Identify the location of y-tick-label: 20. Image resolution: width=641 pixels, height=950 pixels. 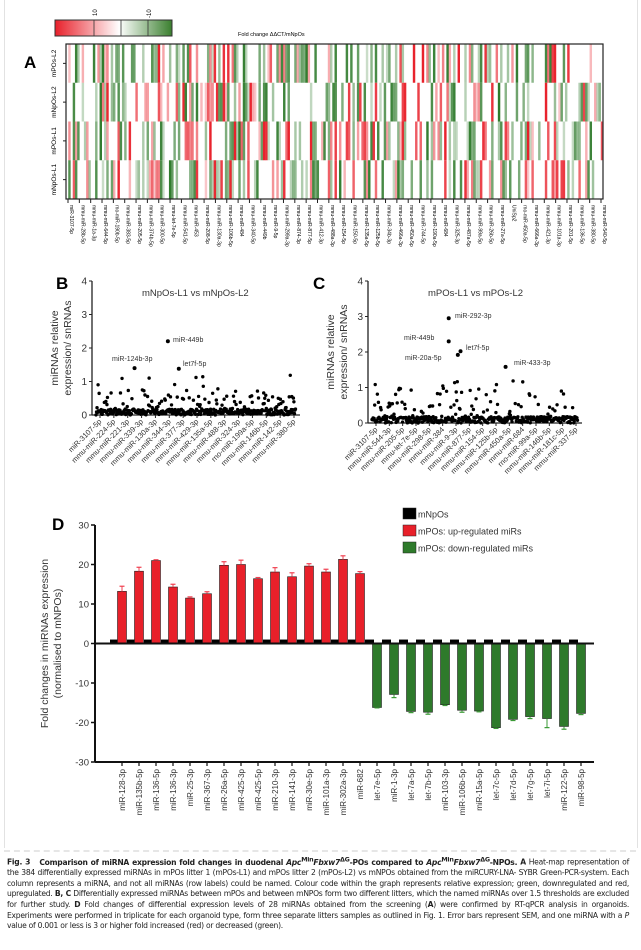
(83, 565).